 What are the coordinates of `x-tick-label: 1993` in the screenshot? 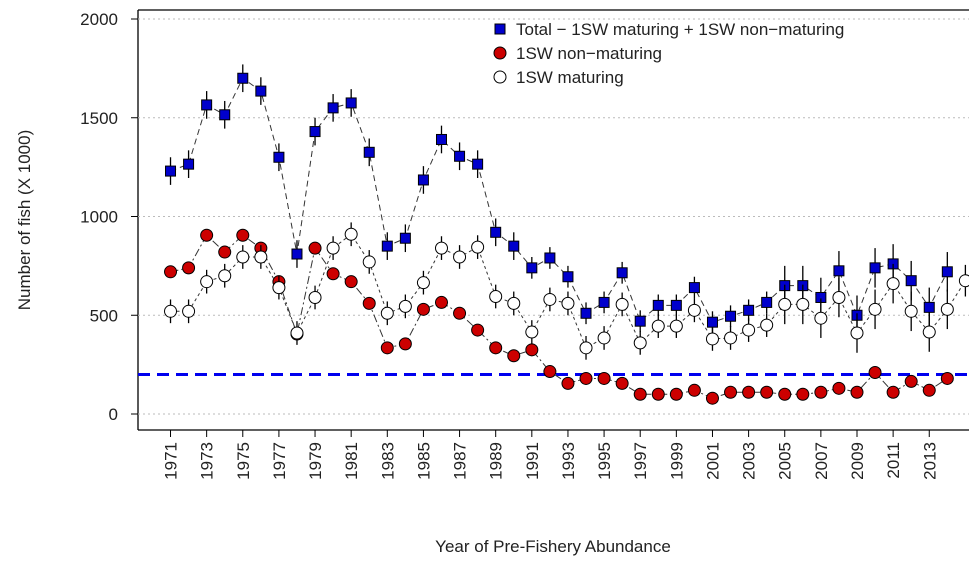 It's located at (568, 461).